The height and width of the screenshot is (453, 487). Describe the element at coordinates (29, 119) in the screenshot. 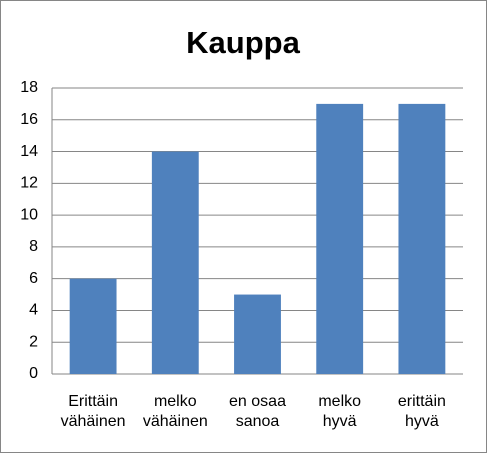

I see `y-tick-label: 16` at that location.